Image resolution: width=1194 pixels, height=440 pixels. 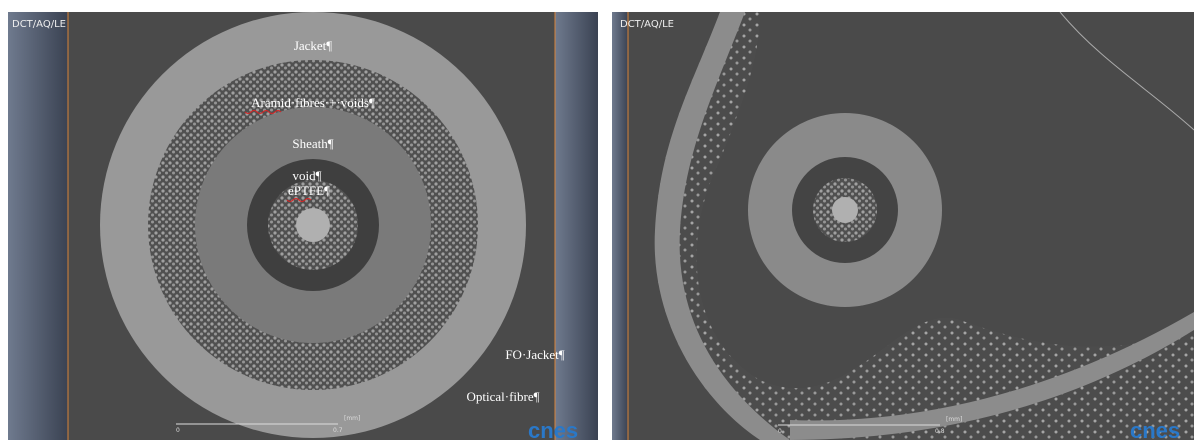 I want to click on label: ePTFE¶, so click(x=309, y=190).